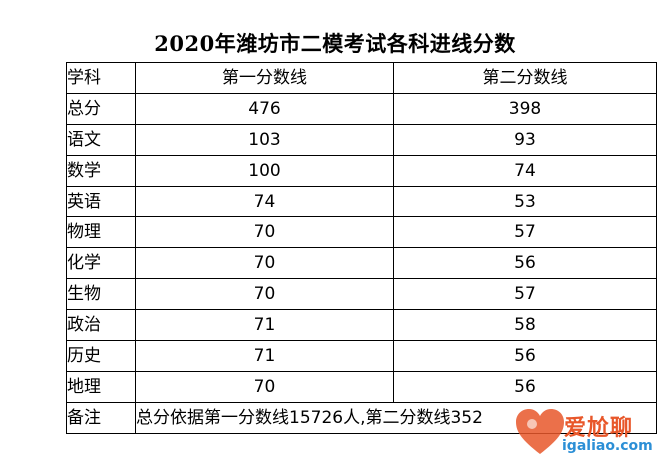 The image size is (670, 472). Describe the element at coordinates (264, 108) in the screenshot. I see `first-line-cell: 476` at that location.